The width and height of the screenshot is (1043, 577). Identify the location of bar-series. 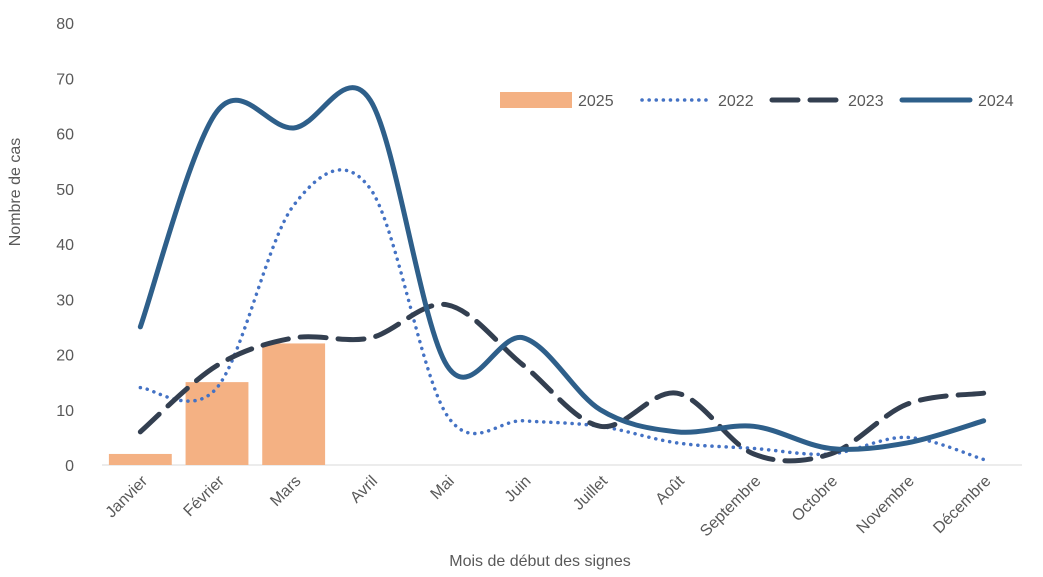
(217, 404).